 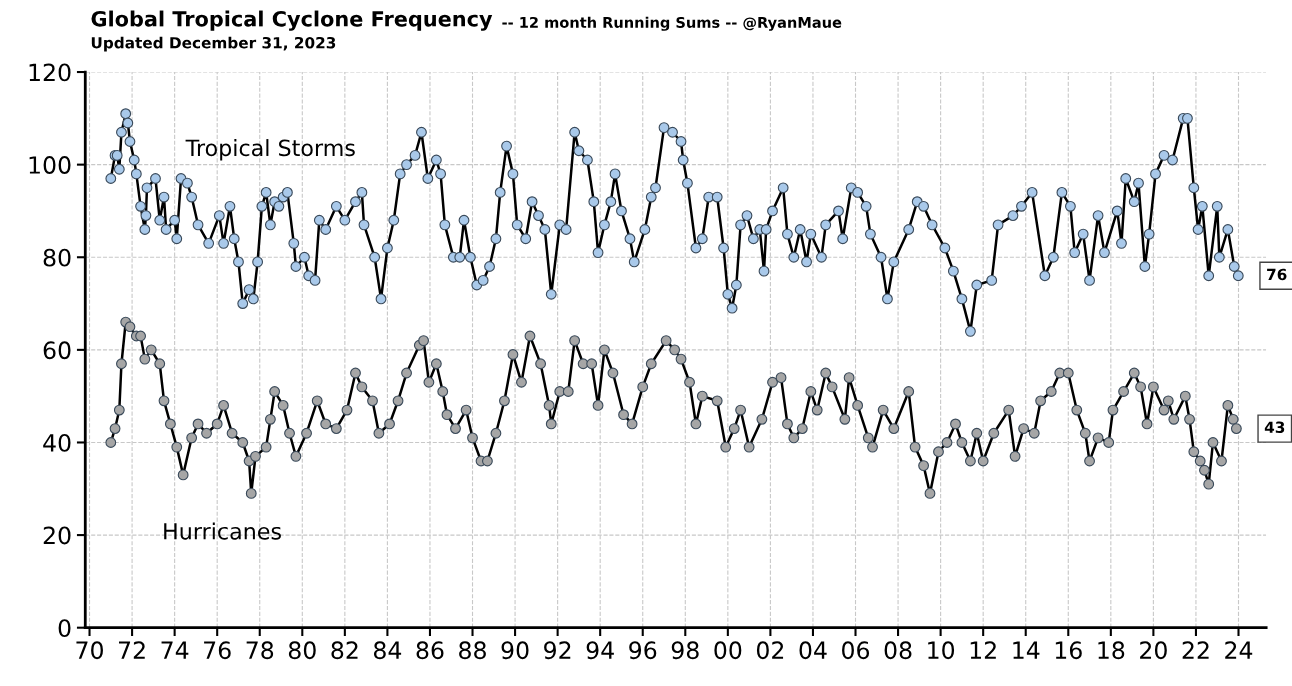 What do you see at coordinates (260, 650) in the screenshot?
I see `x-tick-label: 78` at bounding box center [260, 650].